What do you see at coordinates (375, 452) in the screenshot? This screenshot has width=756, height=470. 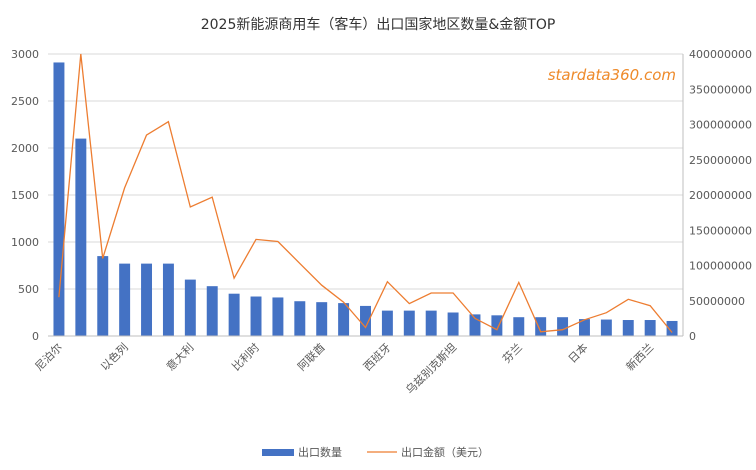 I see `legend: 出口数量 出口金额（美元）` at bounding box center [375, 452].